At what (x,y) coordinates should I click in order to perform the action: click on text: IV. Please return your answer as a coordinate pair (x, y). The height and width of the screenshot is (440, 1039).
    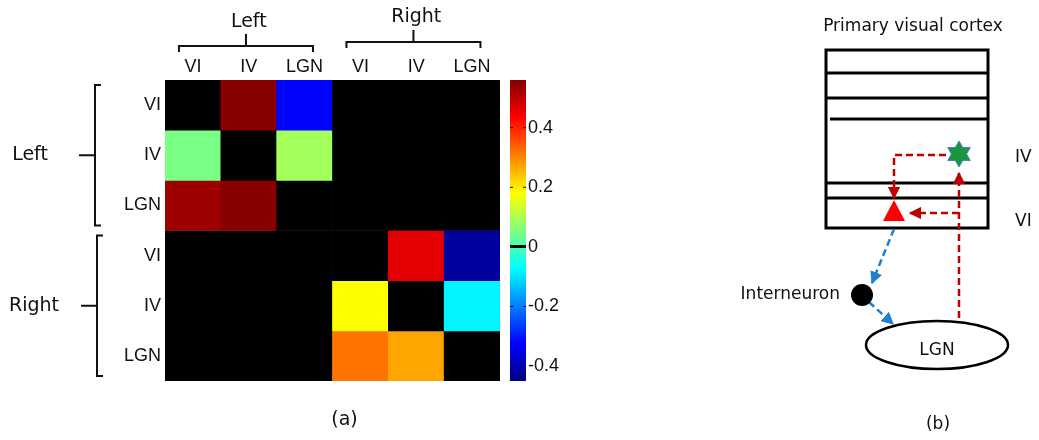
    Looking at the image, I should click on (1023, 156).